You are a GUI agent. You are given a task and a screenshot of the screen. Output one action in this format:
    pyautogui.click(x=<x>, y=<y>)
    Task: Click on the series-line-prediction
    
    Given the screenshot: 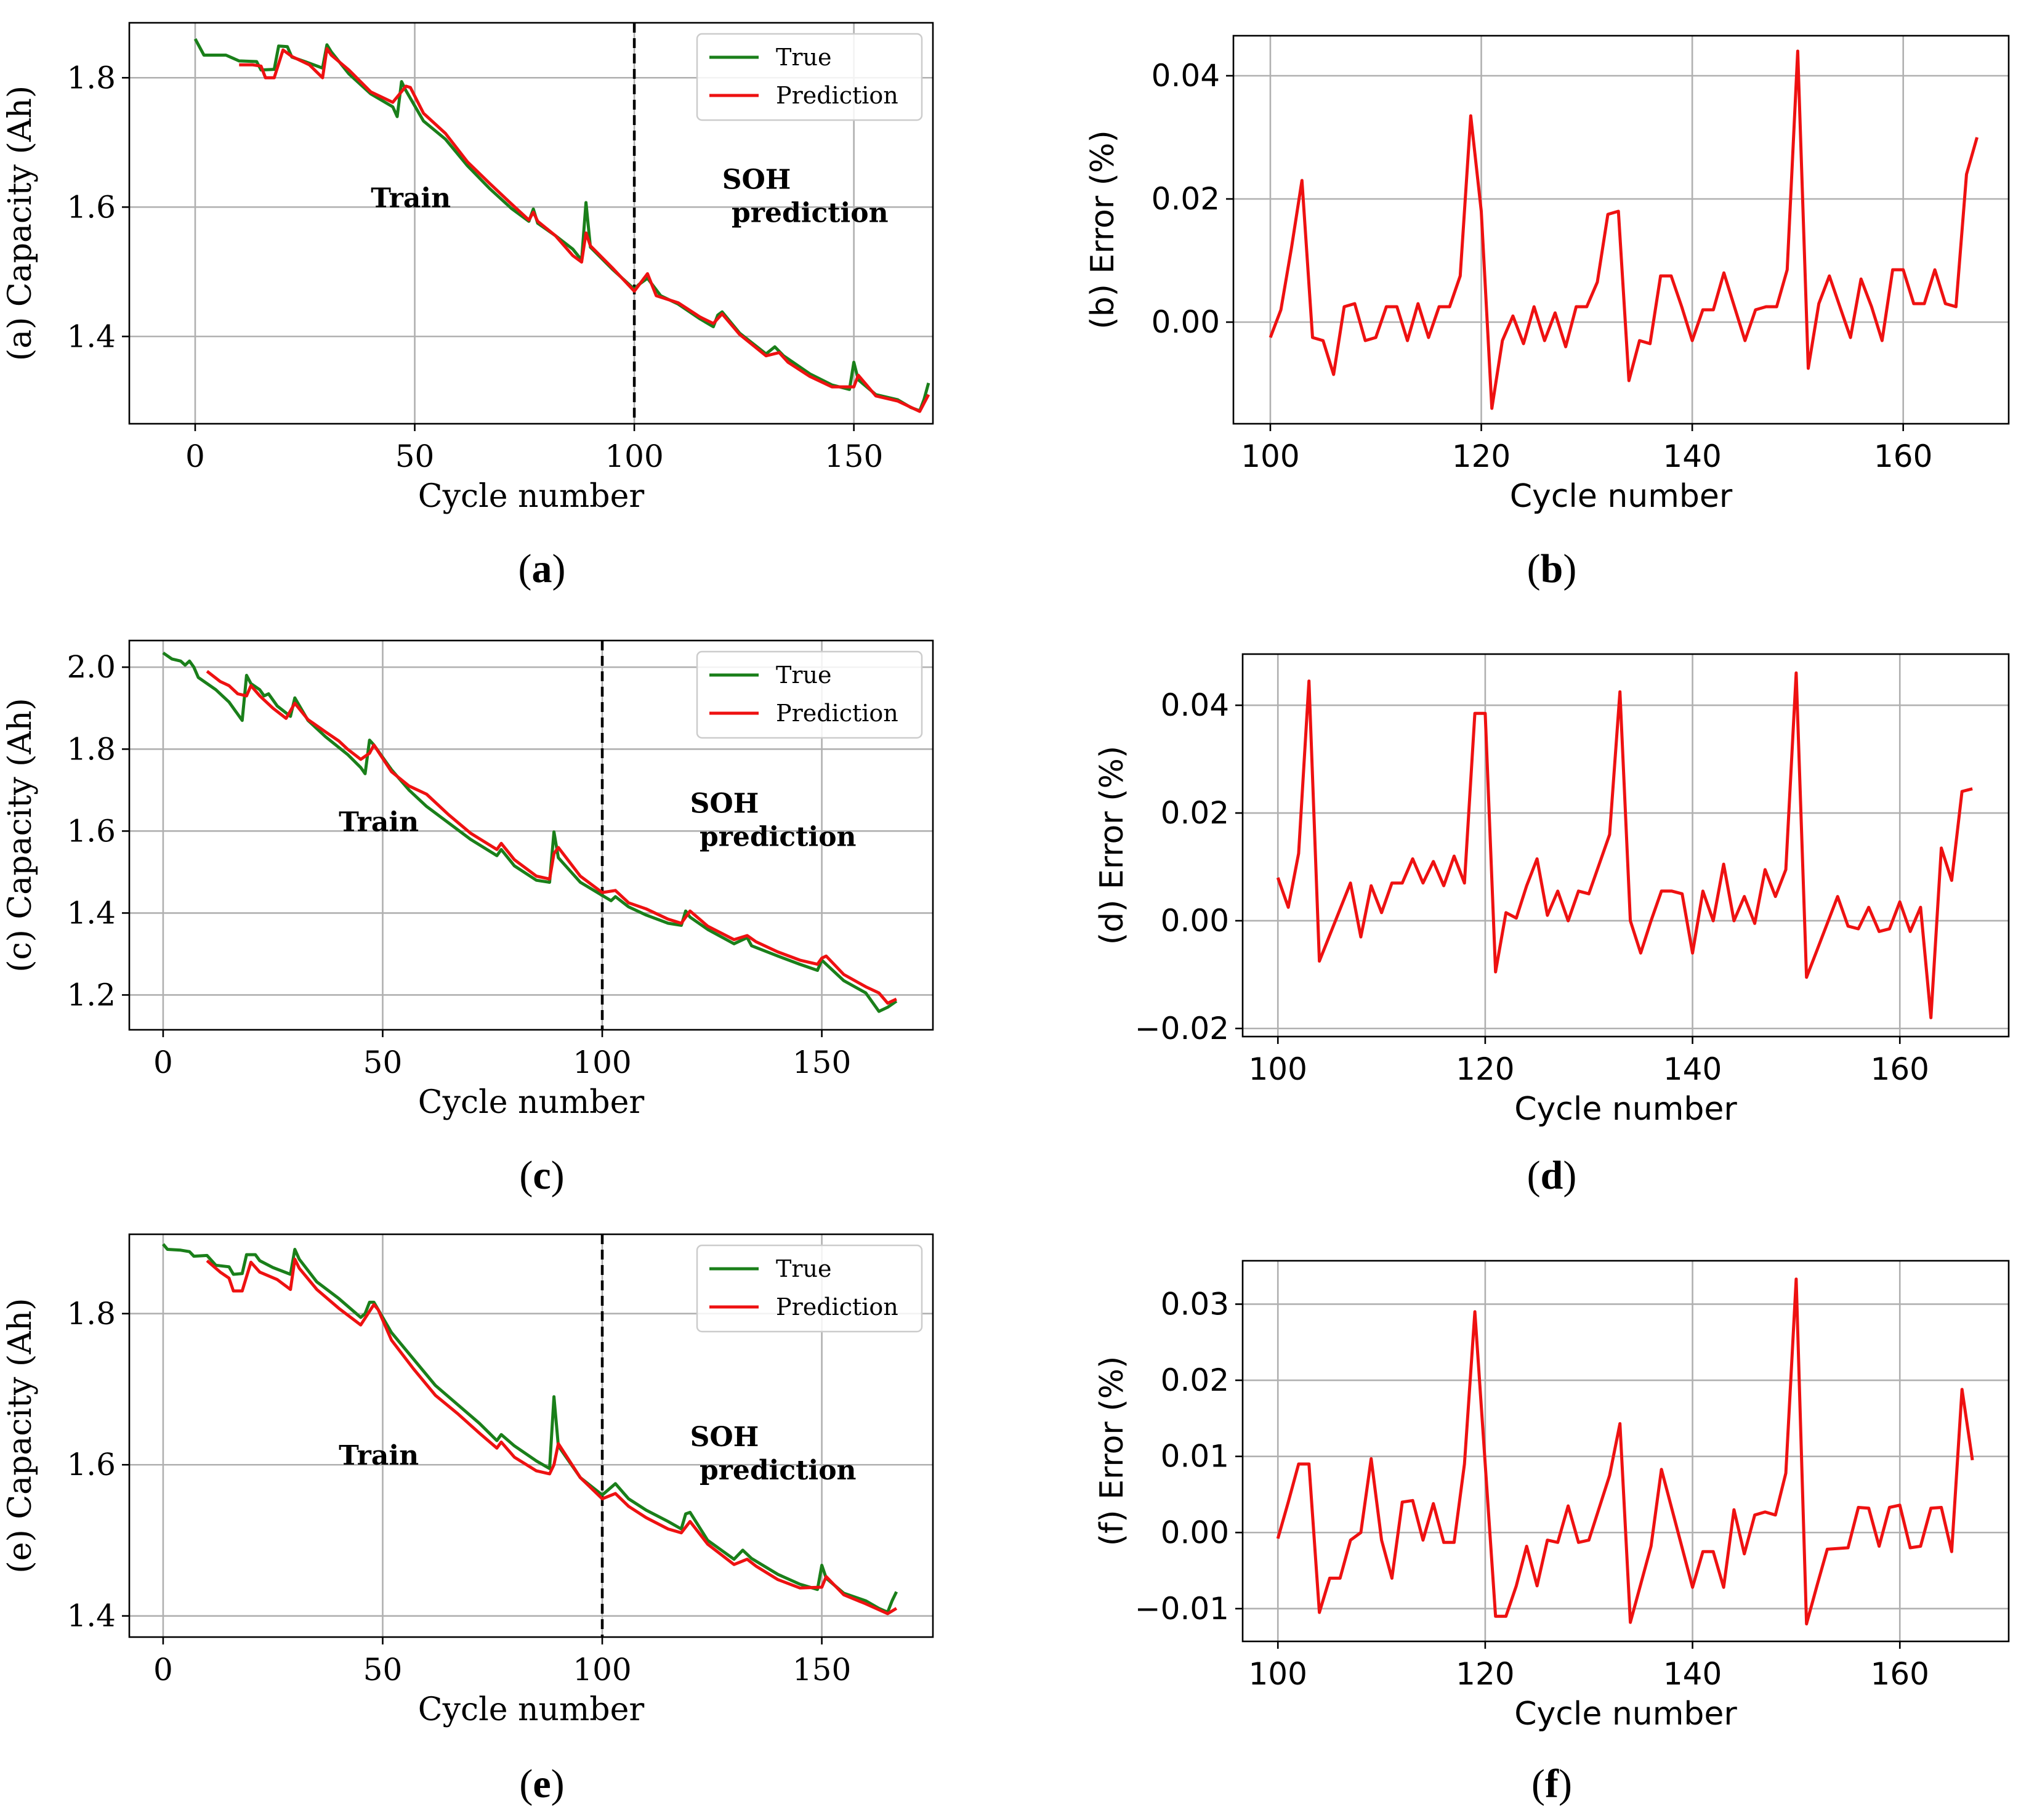 What is the action you would take?
    pyautogui.click(x=552, y=1437)
    